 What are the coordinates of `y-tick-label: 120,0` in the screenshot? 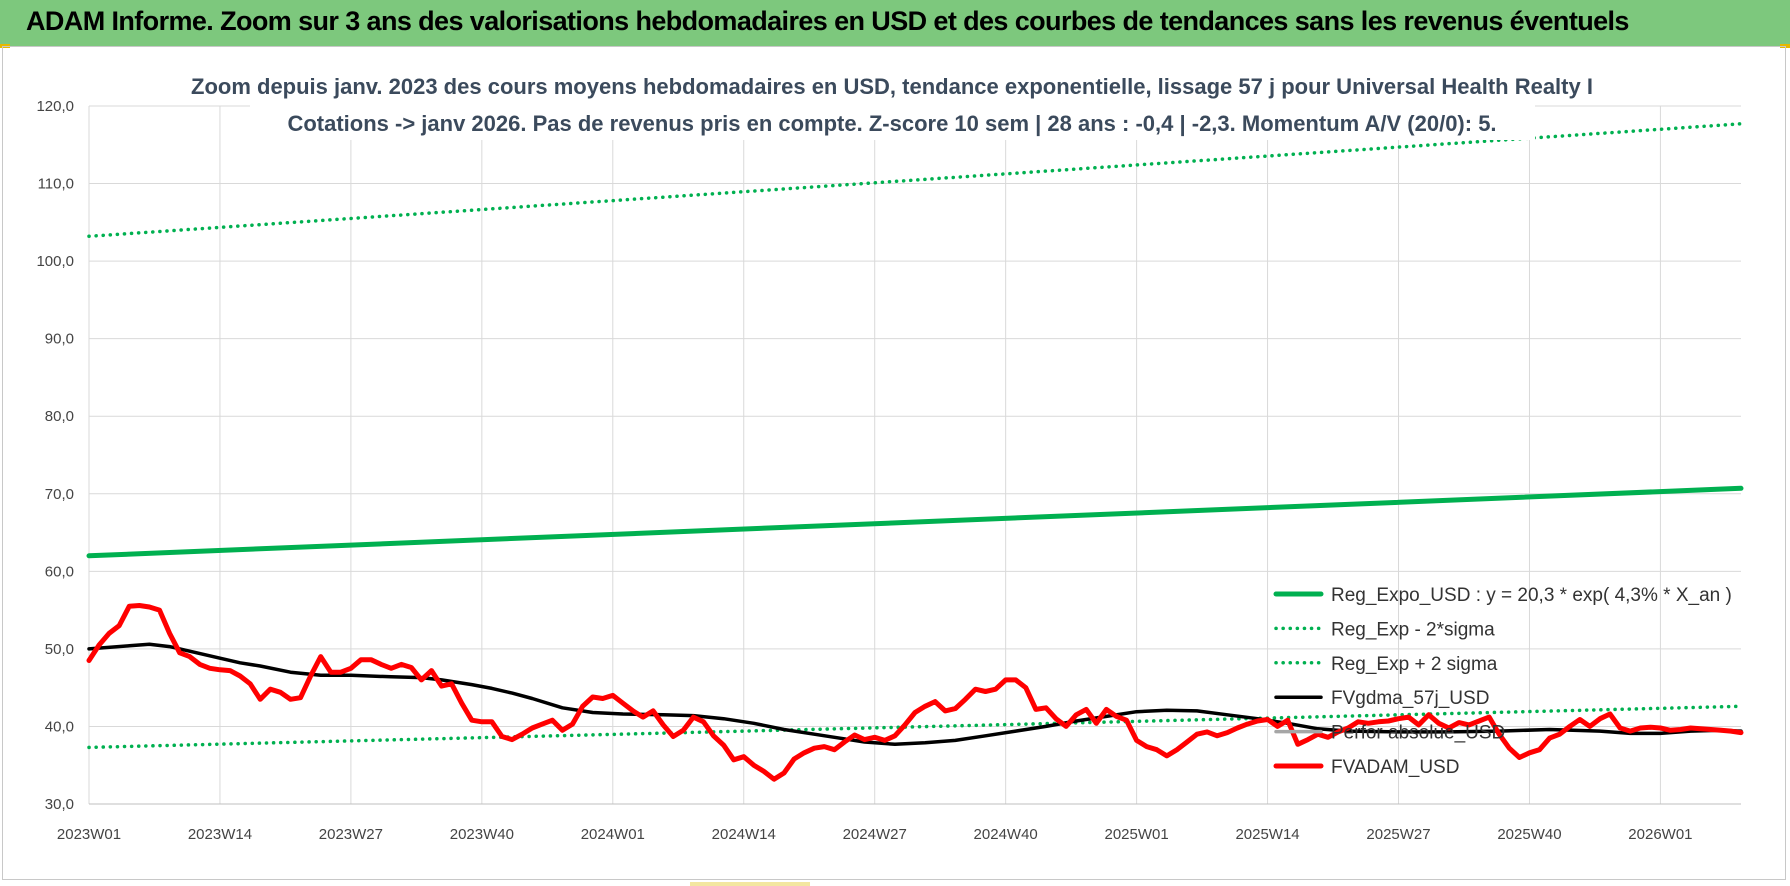 It's located at (55, 106).